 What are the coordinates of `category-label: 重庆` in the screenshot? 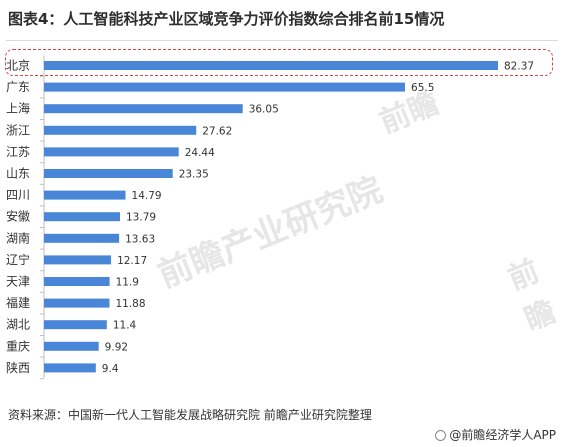 It's located at (18, 346).